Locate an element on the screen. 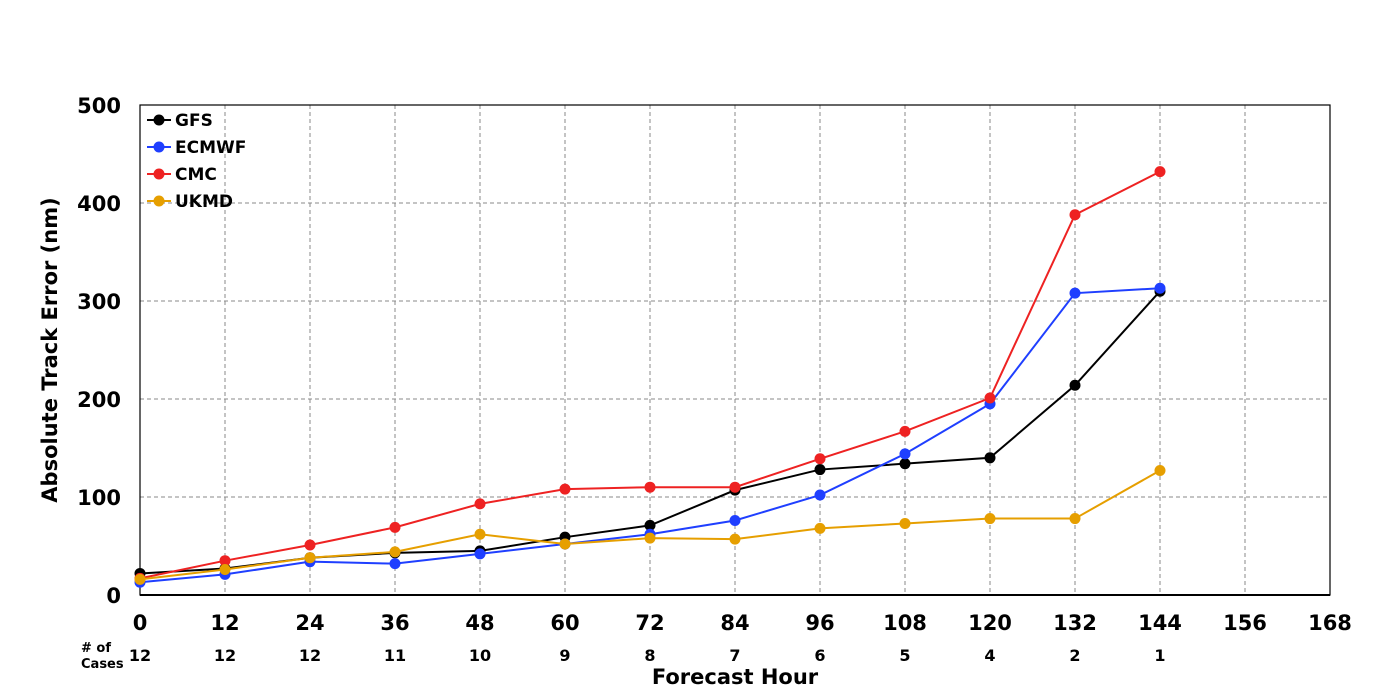 The width and height of the screenshot is (1400, 700). y-tick-label: 300 is located at coordinates (99, 302).